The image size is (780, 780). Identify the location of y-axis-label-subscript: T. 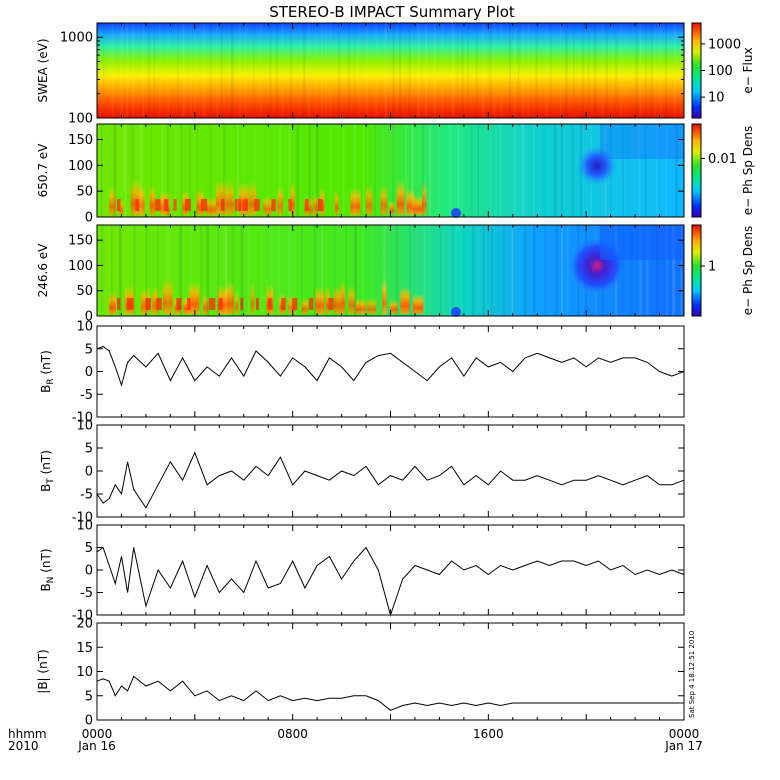
(51, 481).